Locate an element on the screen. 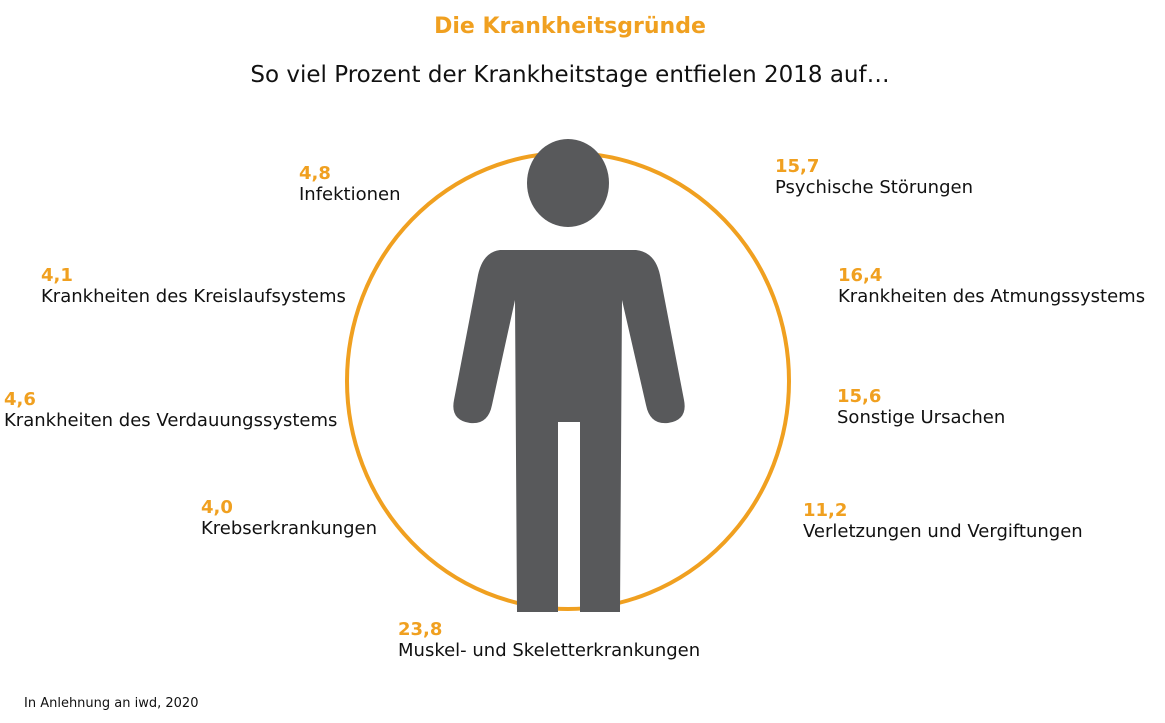 The width and height of the screenshot is (1165, 723). data-label: 4,1 is located at coordinates (57, 275).